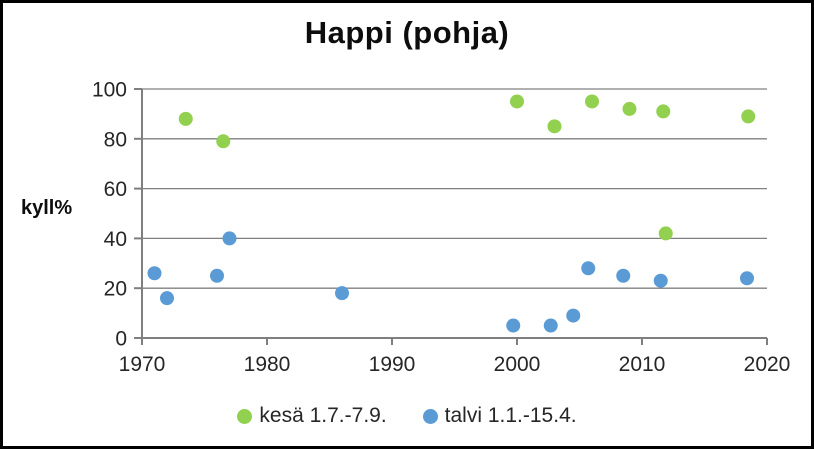  Describe the element at coordinates (109, 90) in the screenshot. I see `y-tick-label: 100` at that location.